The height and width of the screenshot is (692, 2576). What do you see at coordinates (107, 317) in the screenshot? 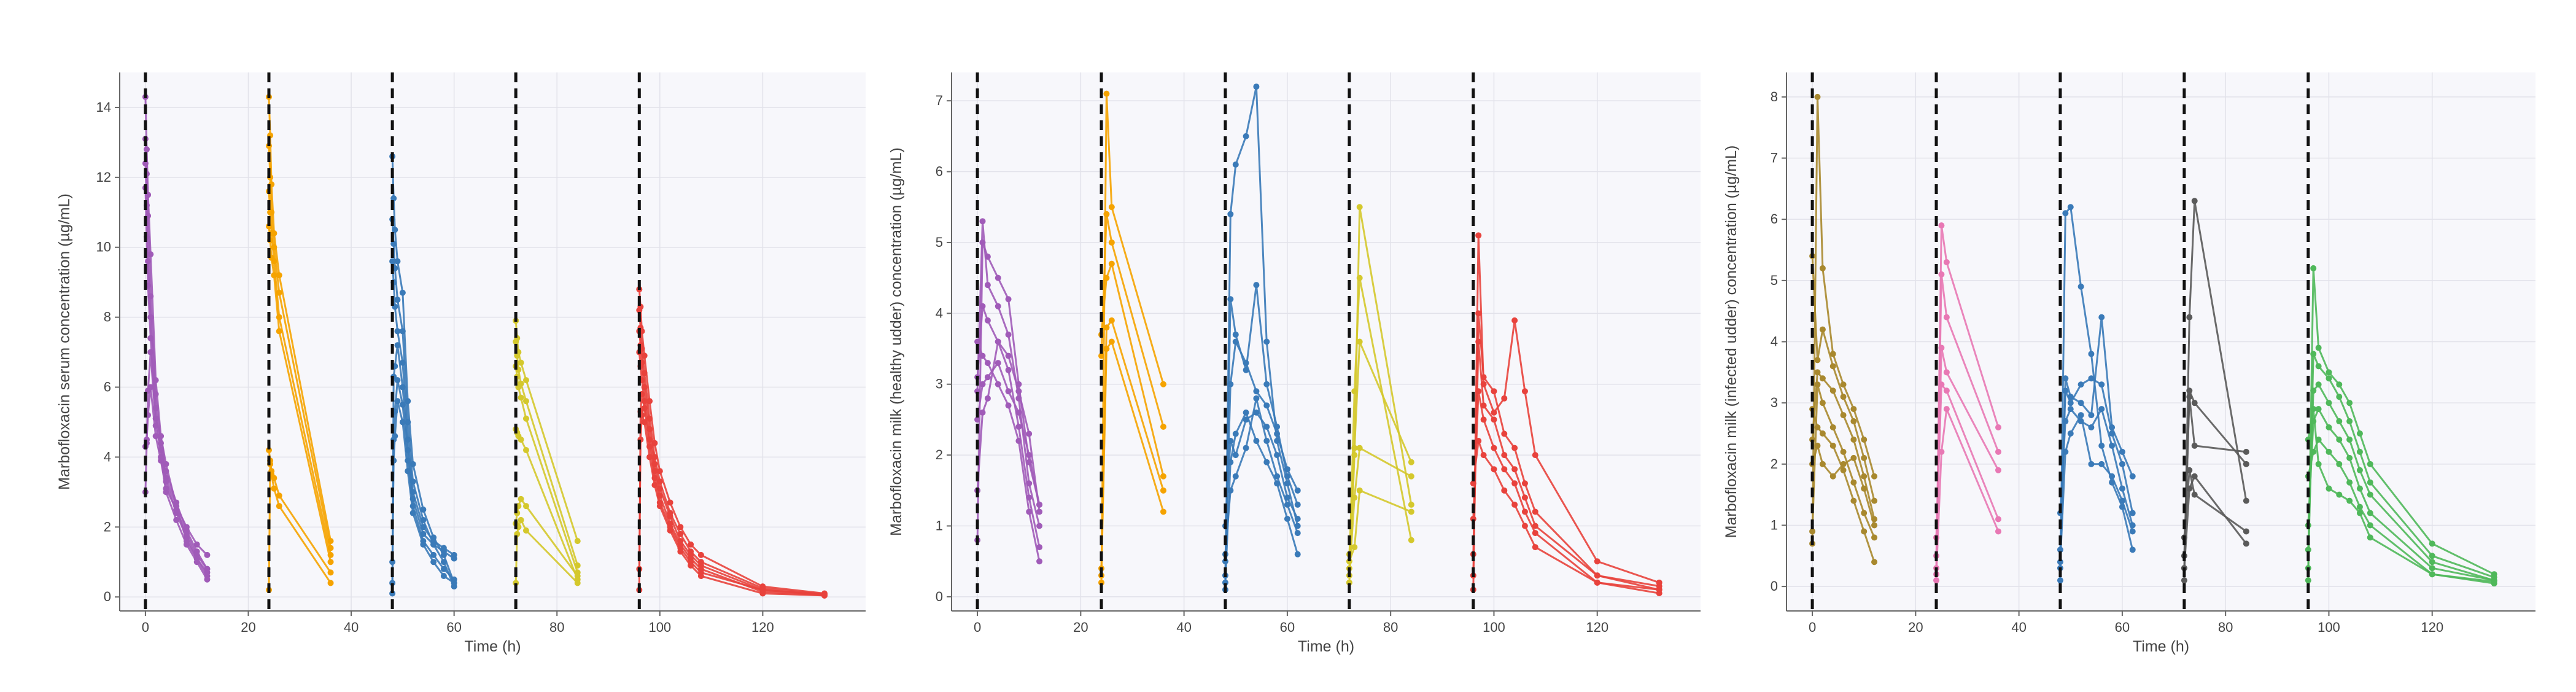
I see `y-tick-label: 8` at bounding box center [107, 317].